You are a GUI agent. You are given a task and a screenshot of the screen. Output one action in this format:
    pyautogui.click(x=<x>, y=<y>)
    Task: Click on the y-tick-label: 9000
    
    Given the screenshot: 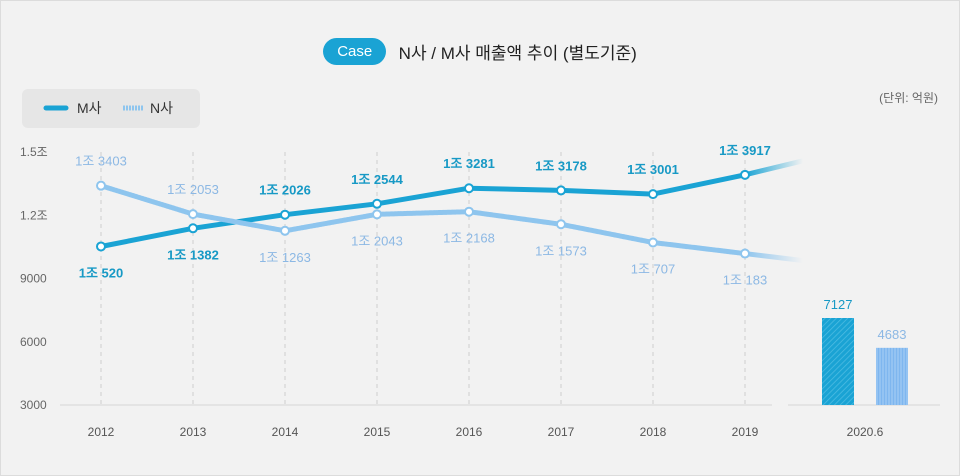 What is the action you would take?
    pyautogui.click(x=33, y=279)
    